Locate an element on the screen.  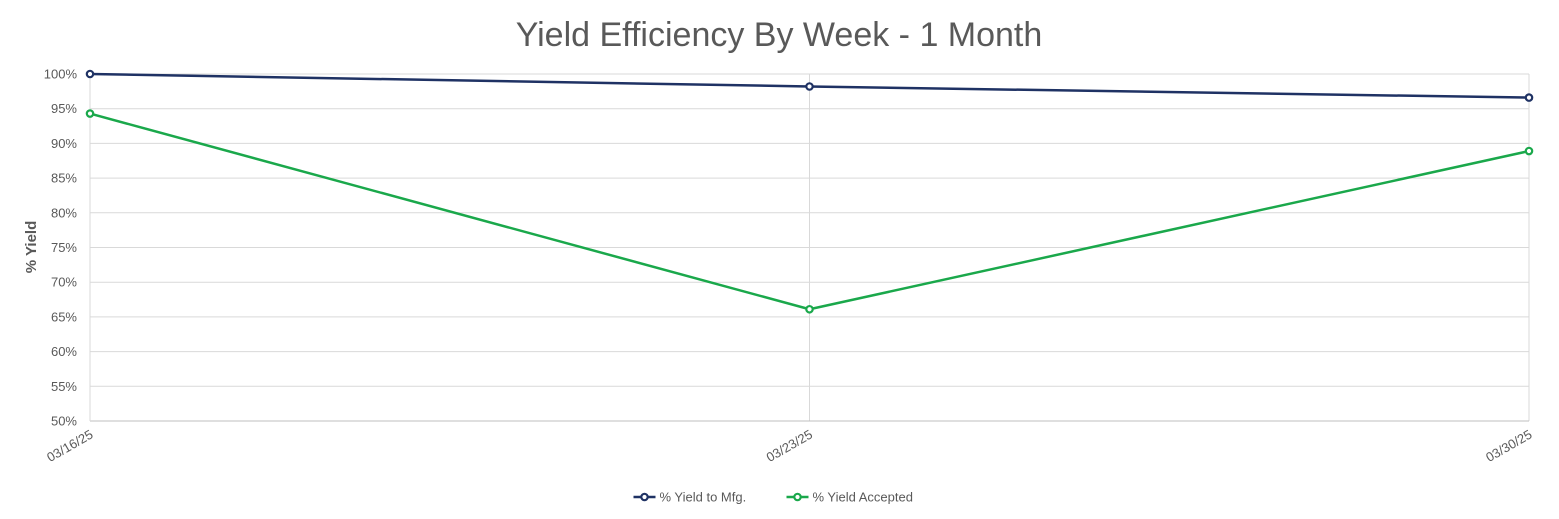
x-tick-labels: 03/16/25 03/23/25 03/30/25 is located at coordinates (789, 446).